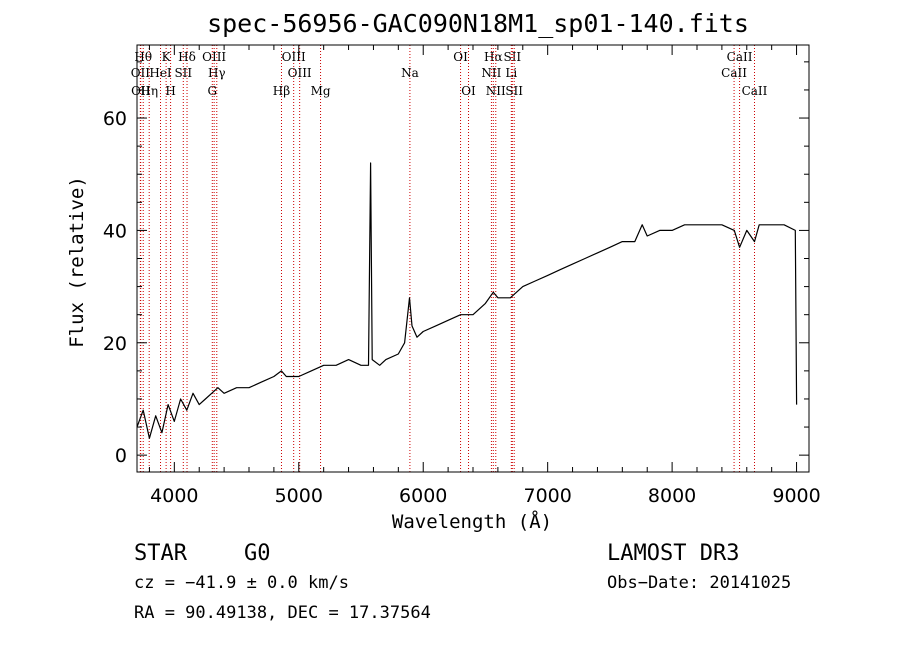 The width and height of the screenshot is (900, 649). I want to click on marker-label-5: K, so click(167, 57).